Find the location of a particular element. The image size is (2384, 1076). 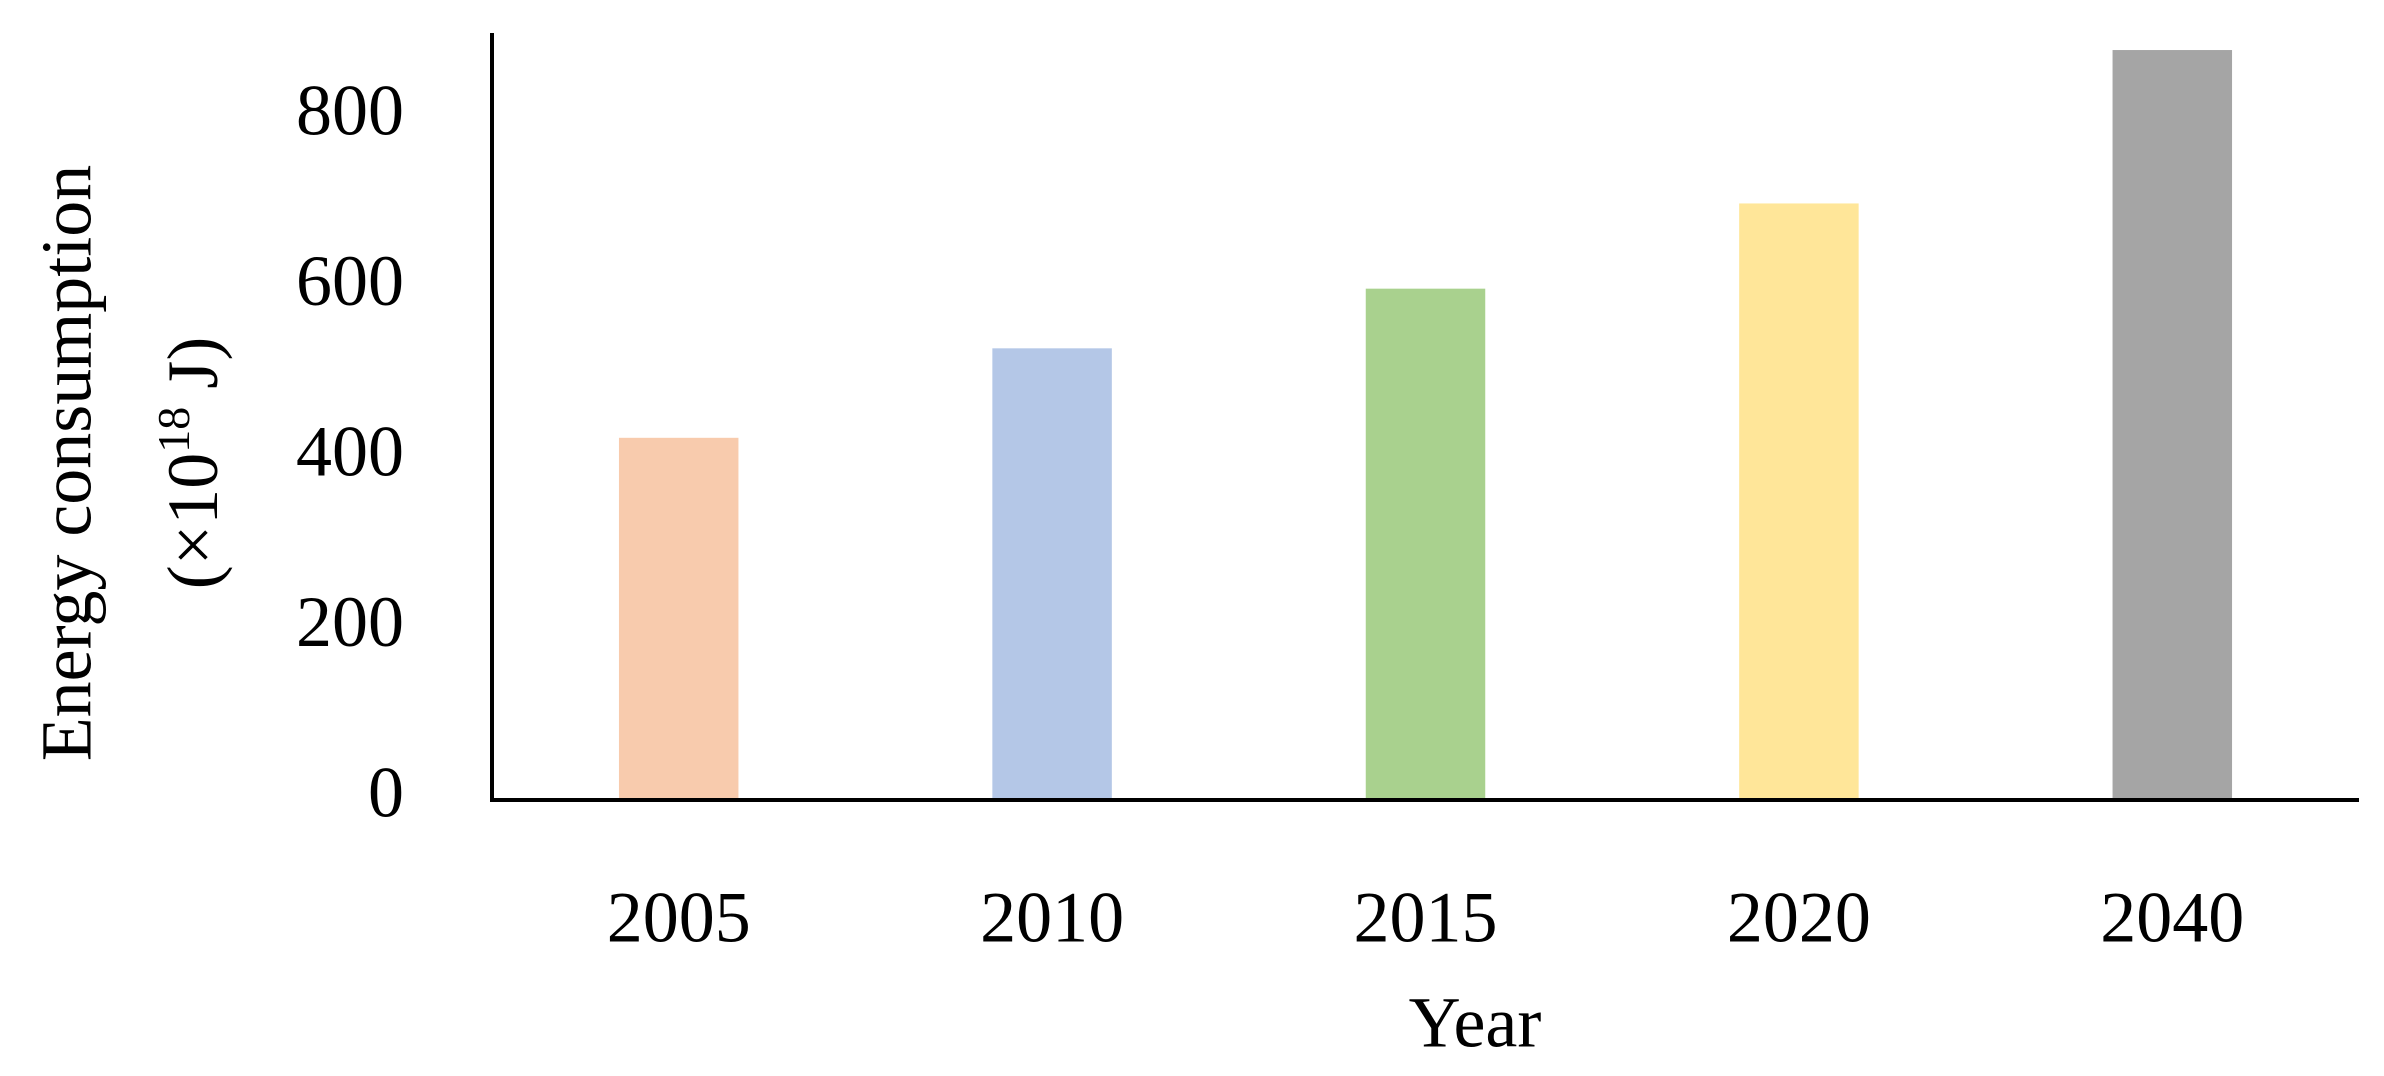

x-tick-label: 2040 is located at coordinates (2172, 918).